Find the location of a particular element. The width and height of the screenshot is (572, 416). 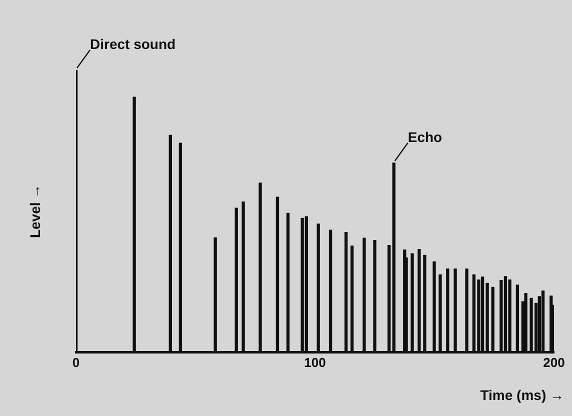

x-tick-label: 100 is located at coordinates (315, 362).